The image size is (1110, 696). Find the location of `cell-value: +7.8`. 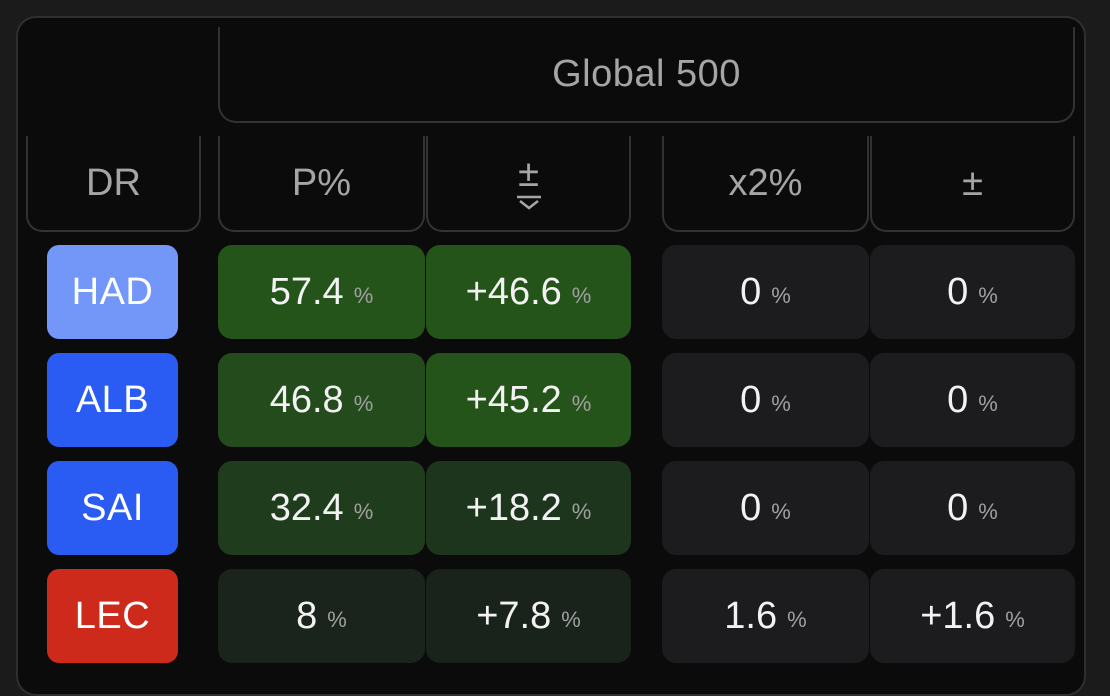

cell-value: +7.8 is located at coordinates (514, 615).